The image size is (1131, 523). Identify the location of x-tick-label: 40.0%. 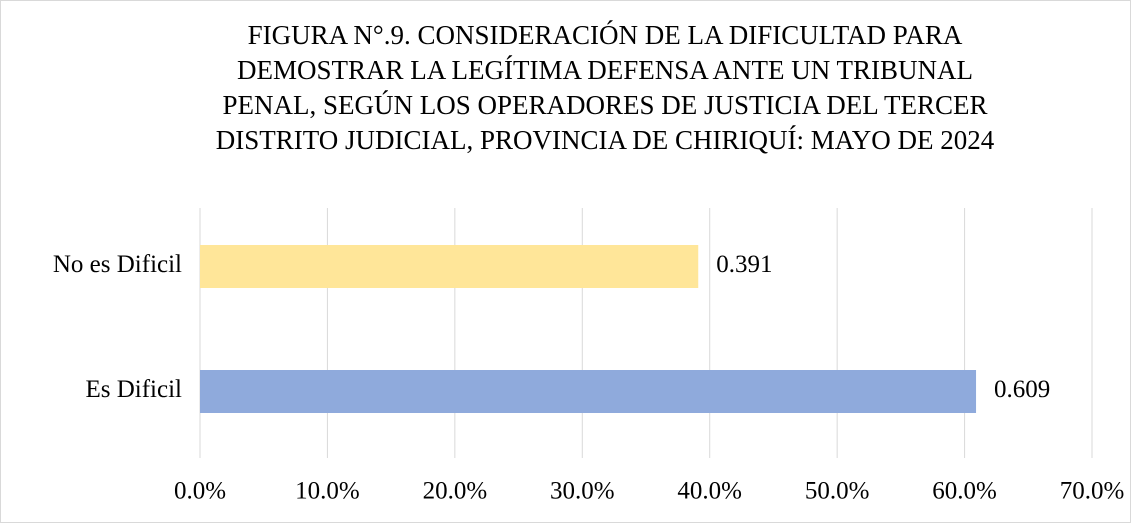
(709, 491).